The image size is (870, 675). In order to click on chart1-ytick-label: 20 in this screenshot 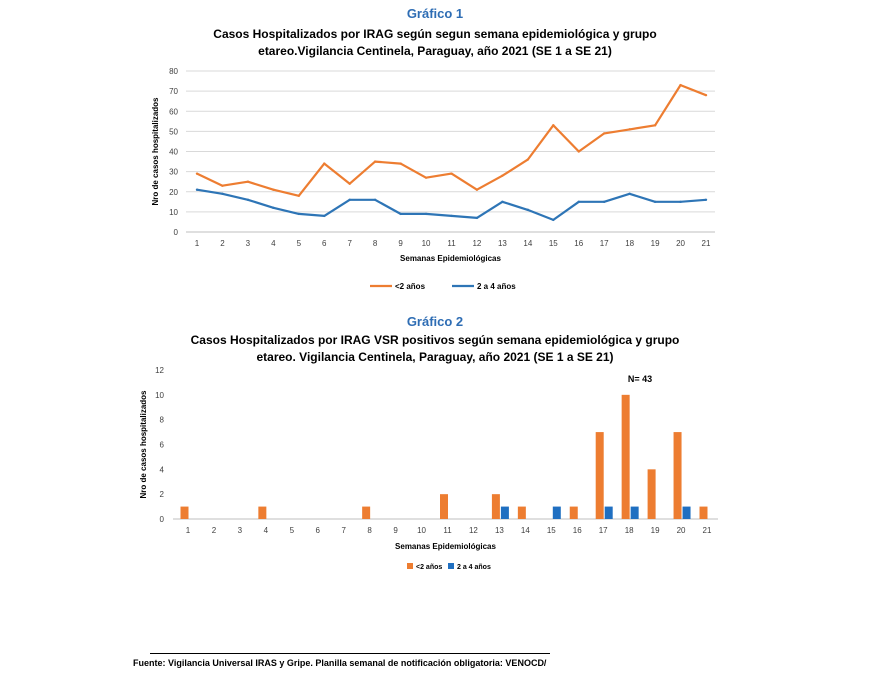, I will do `click(173, 192)`.